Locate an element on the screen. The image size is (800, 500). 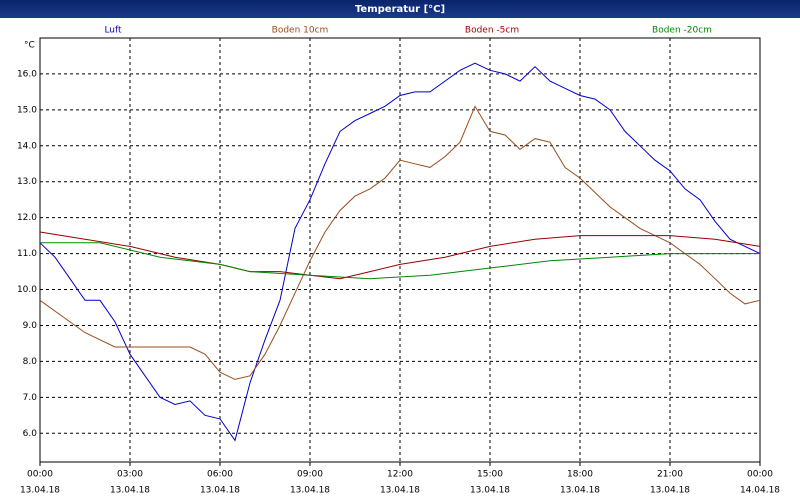
x-tick-label: 15:00 is located at coordinates (490, 475).